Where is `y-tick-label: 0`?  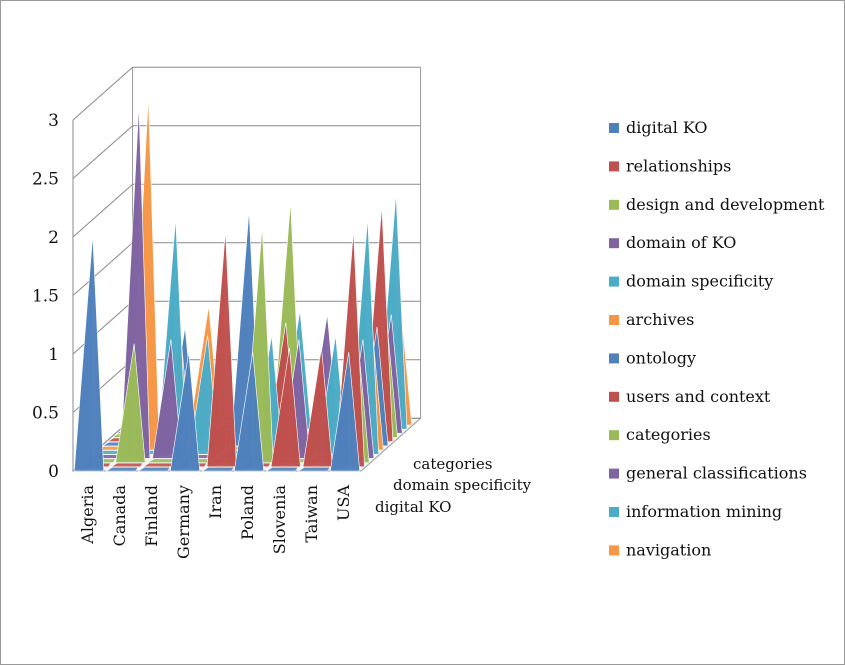
y-tick-label: 0 is located at coordinates (53, 472).